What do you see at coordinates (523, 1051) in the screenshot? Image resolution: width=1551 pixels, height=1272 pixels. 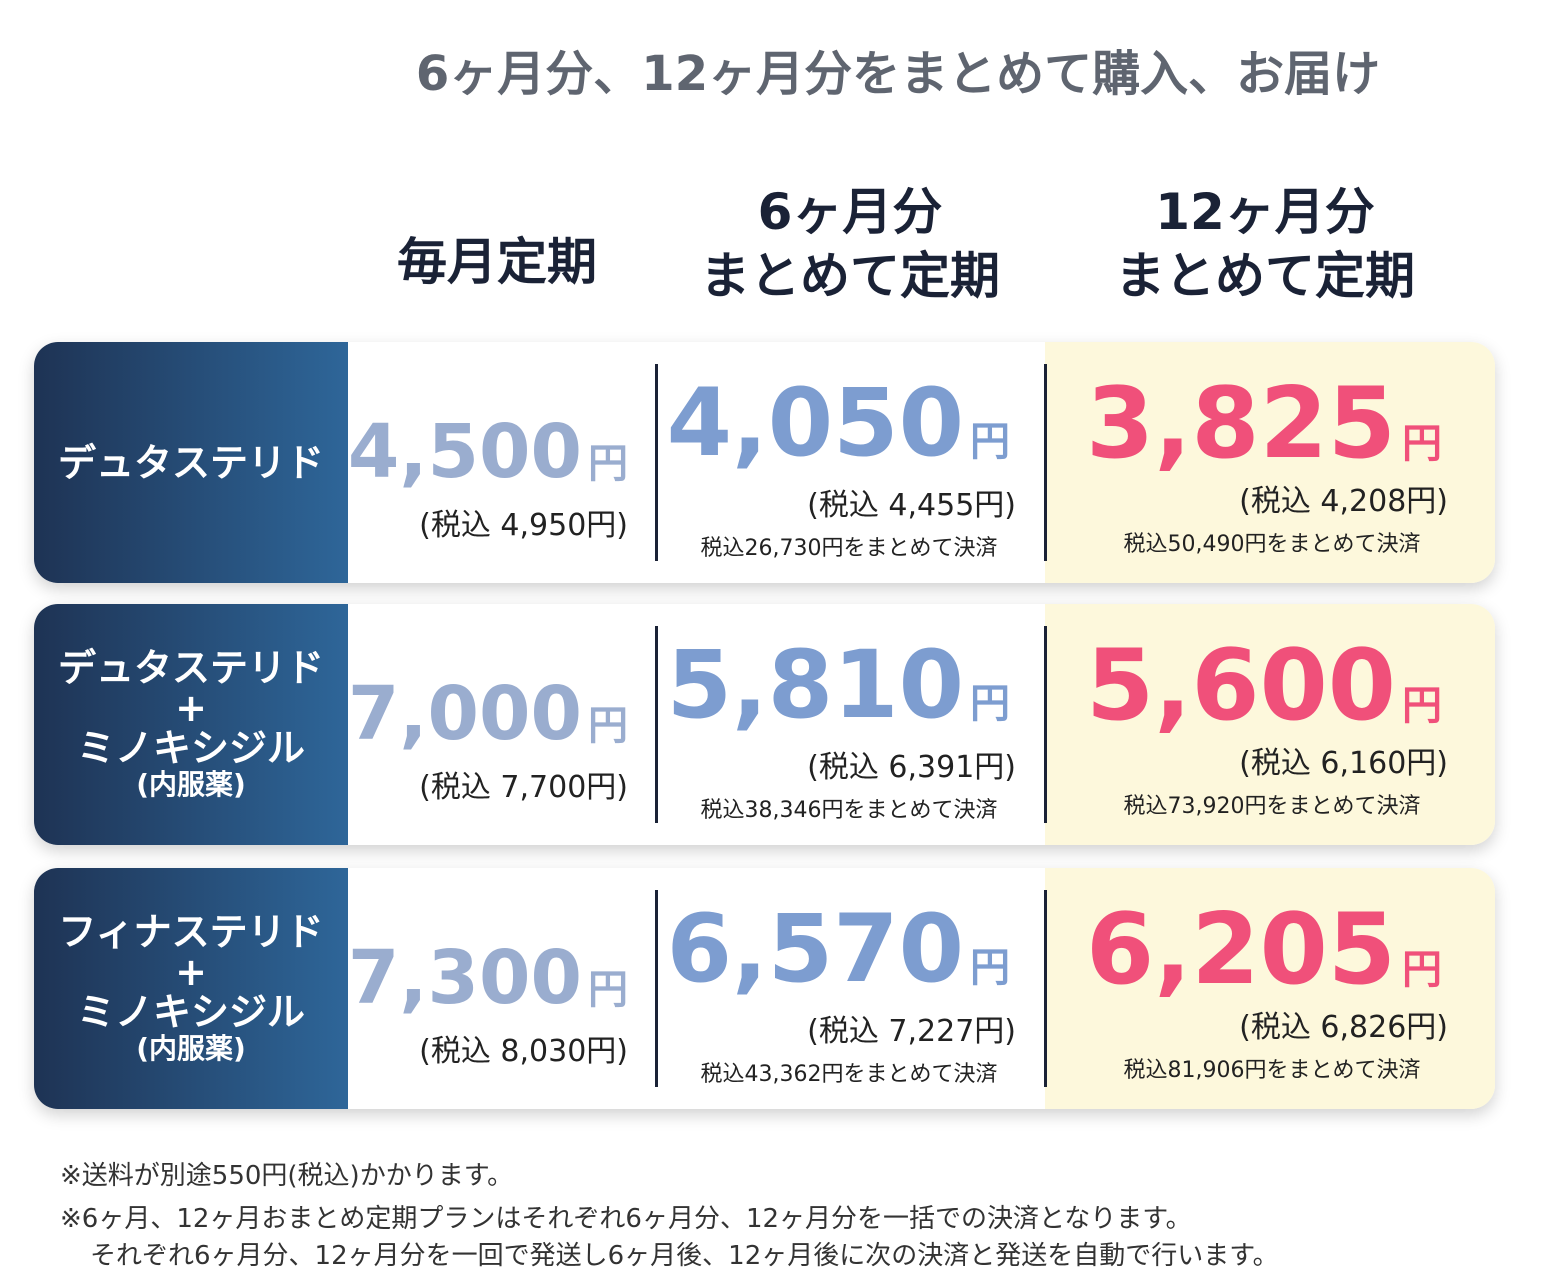 I see `tax-price: (税込 8,030円)` at bounding box center [523, 1051].